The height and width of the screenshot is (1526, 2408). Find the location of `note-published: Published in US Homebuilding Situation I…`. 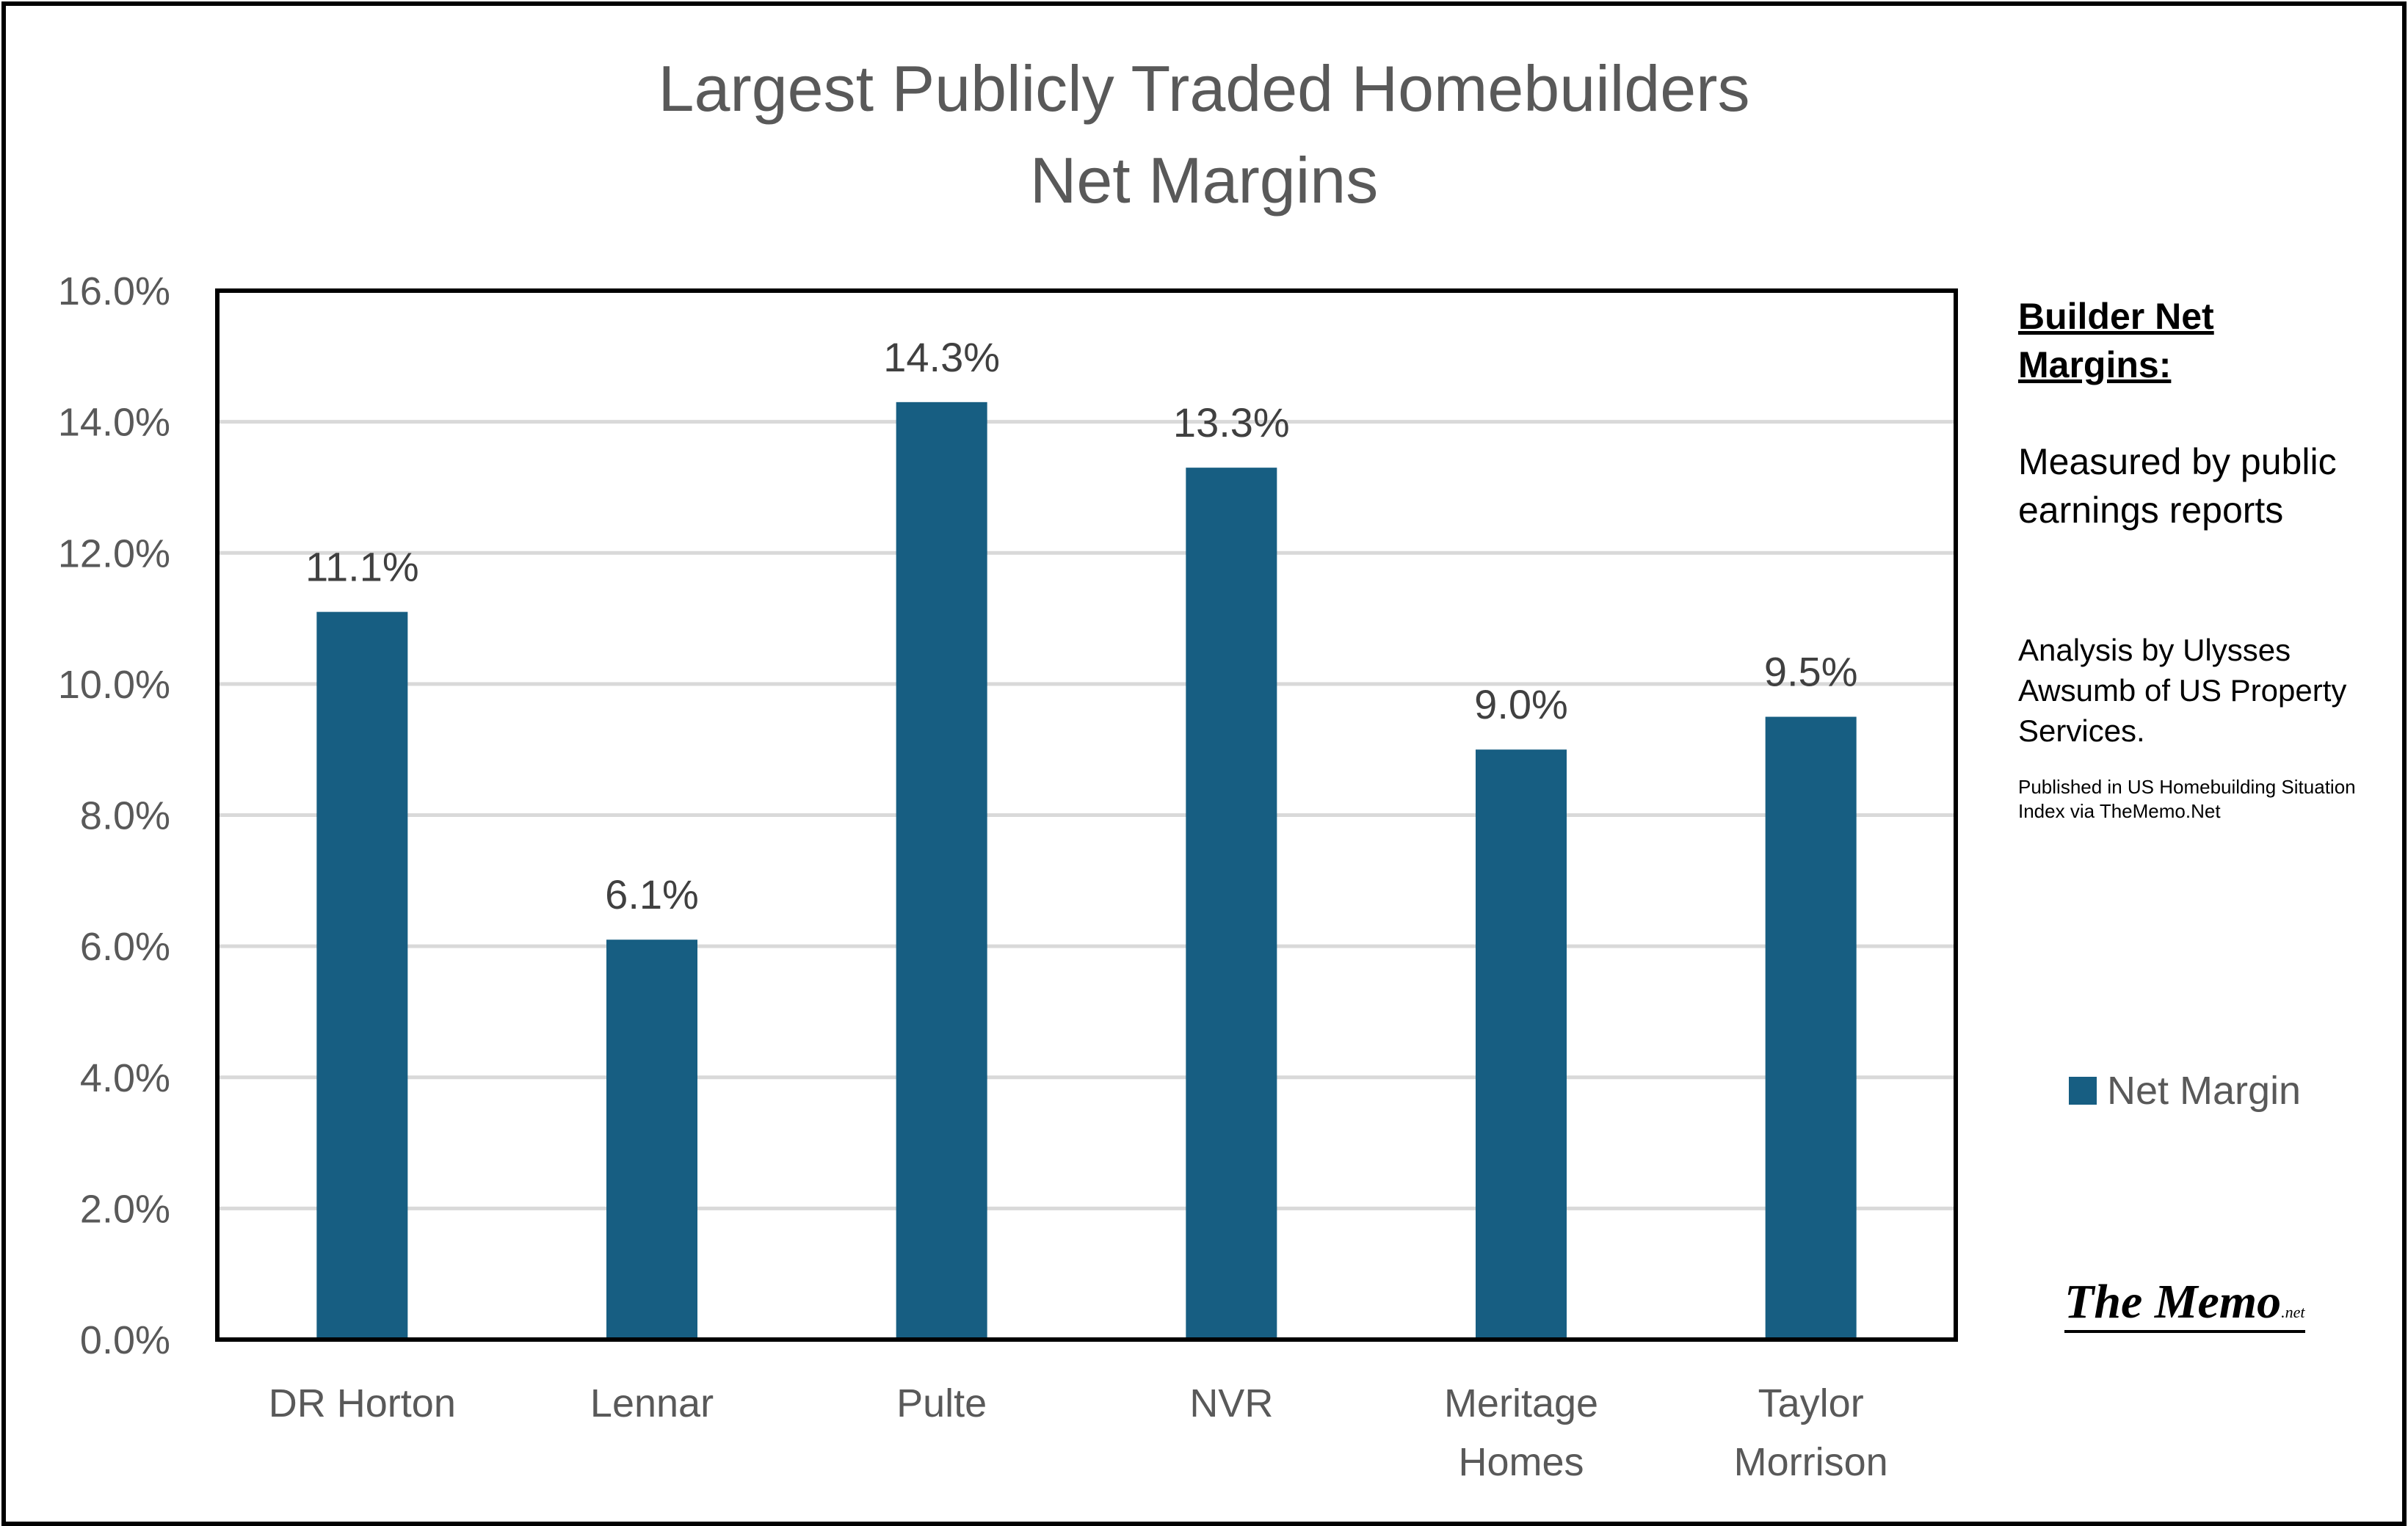

note-published: Published in US Homebuilding Situation I… is located at coordinates (2187, 799).